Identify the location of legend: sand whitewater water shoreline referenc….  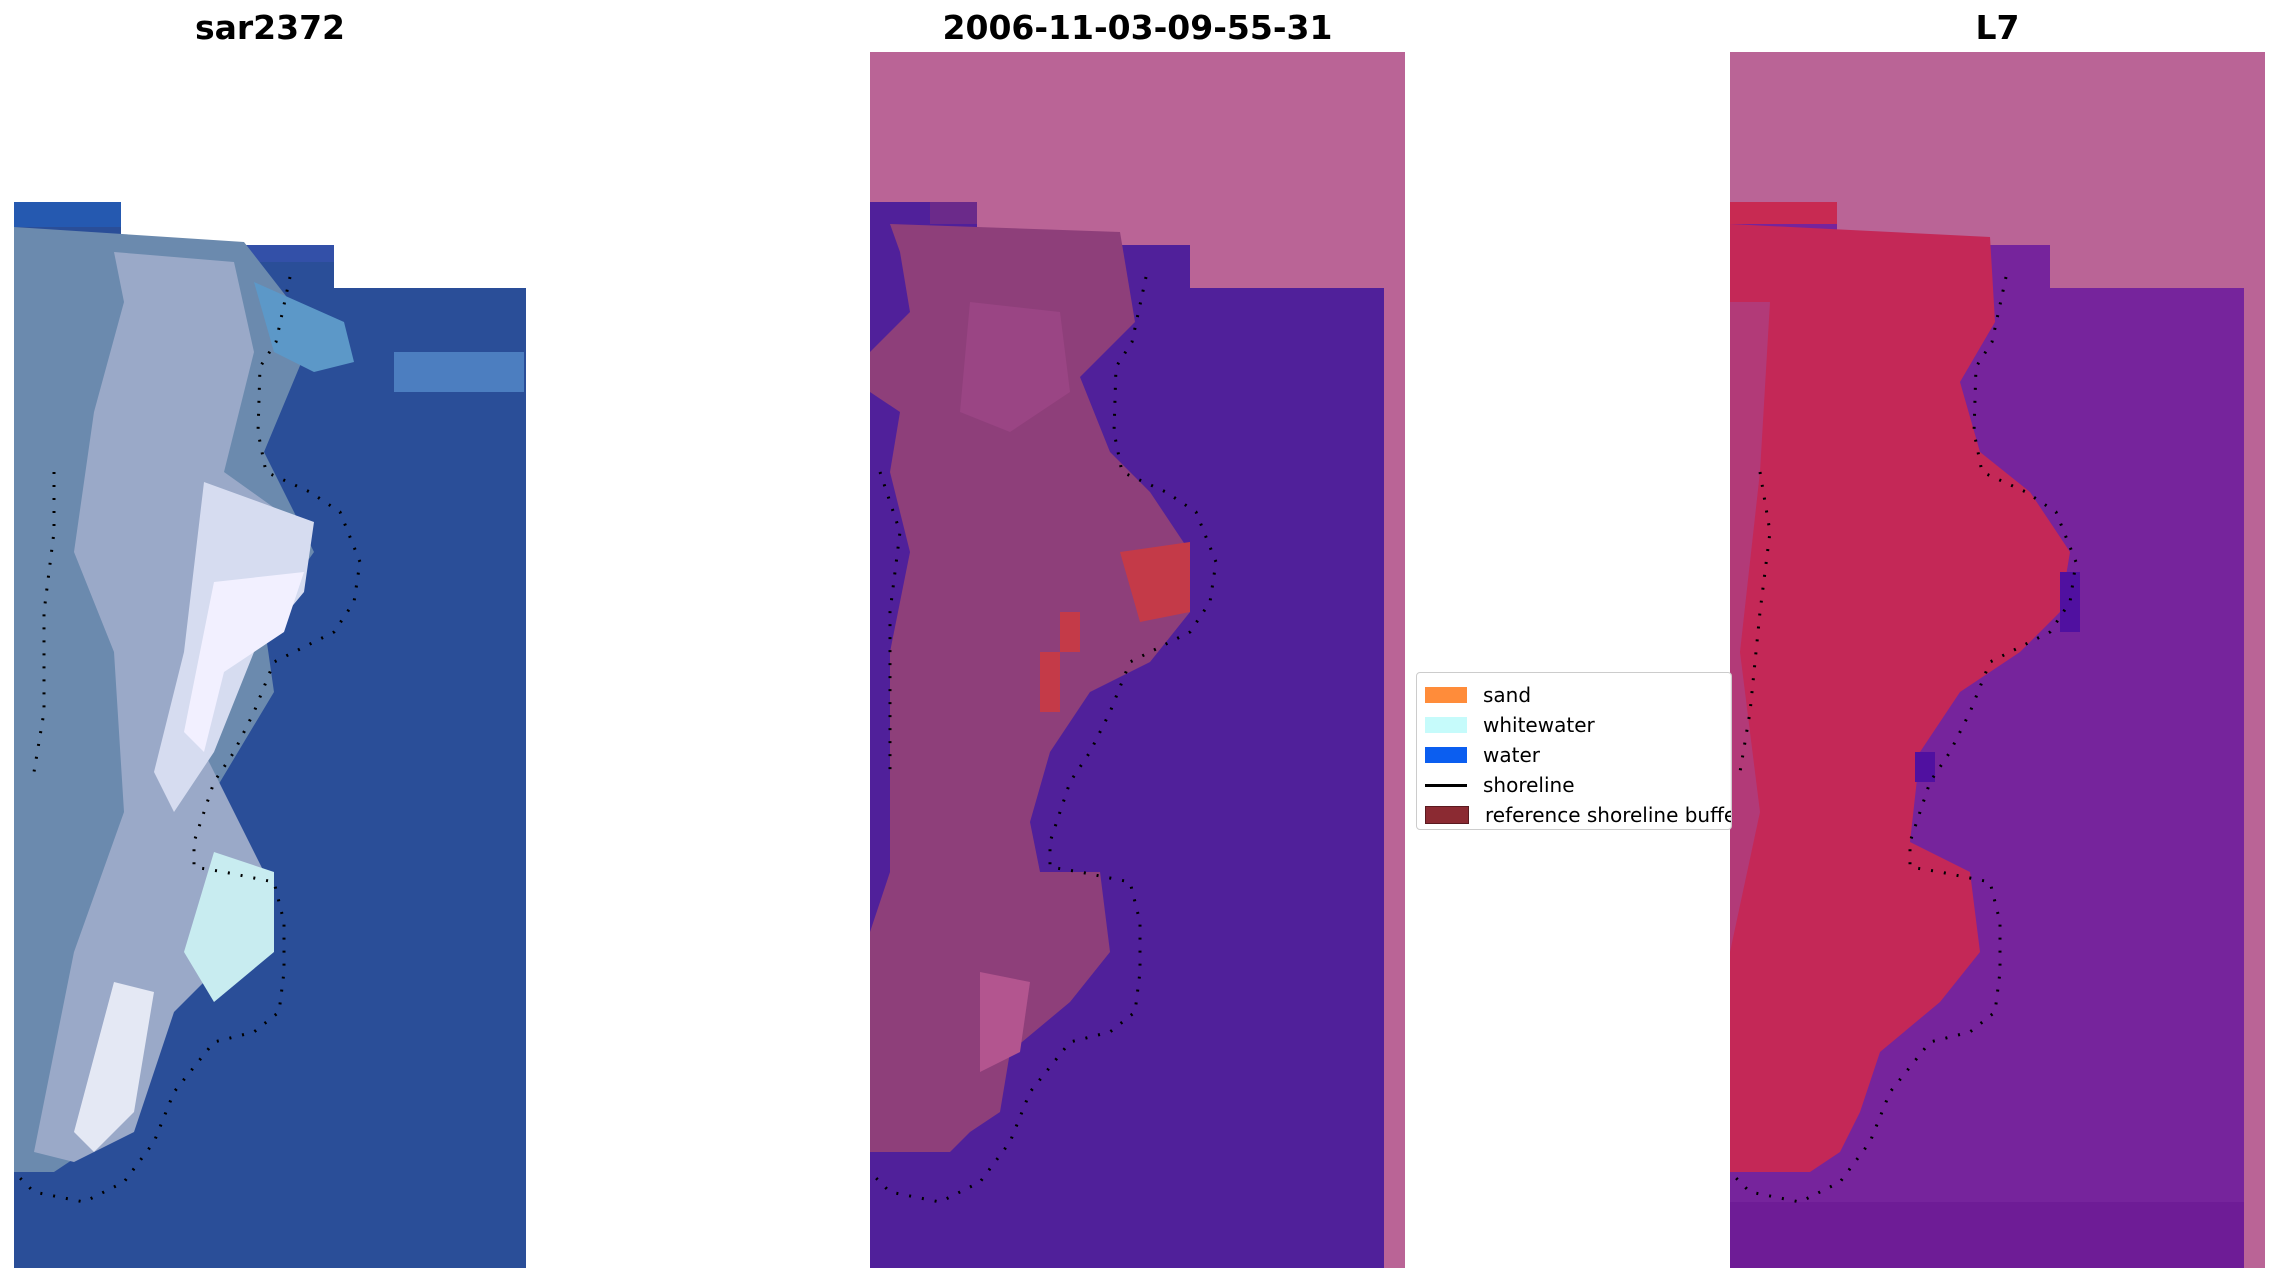
(1574, 751).